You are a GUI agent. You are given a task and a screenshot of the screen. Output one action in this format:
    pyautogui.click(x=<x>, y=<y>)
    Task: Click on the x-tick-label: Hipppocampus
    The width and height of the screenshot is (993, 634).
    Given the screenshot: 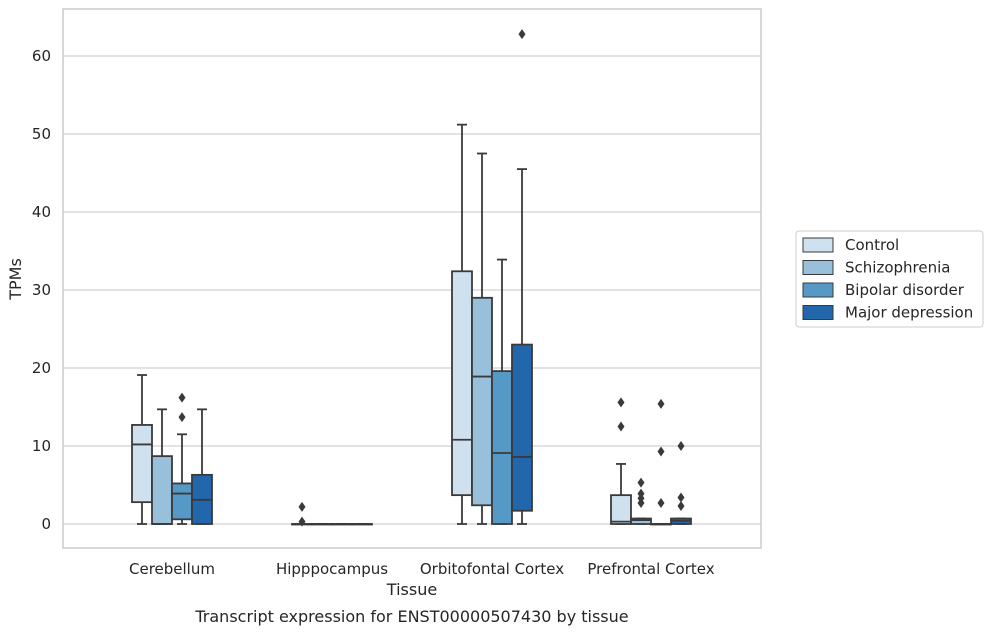 What is the action you would take?
    pyautogui.click(x=332, y=569)
    